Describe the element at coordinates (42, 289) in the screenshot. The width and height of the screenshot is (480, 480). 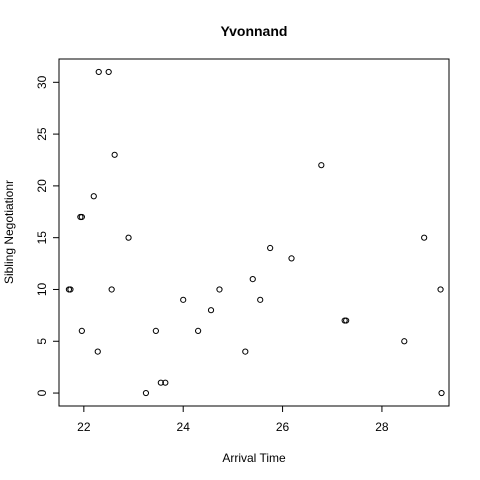
I see `y-tick-label: 10` at that location.